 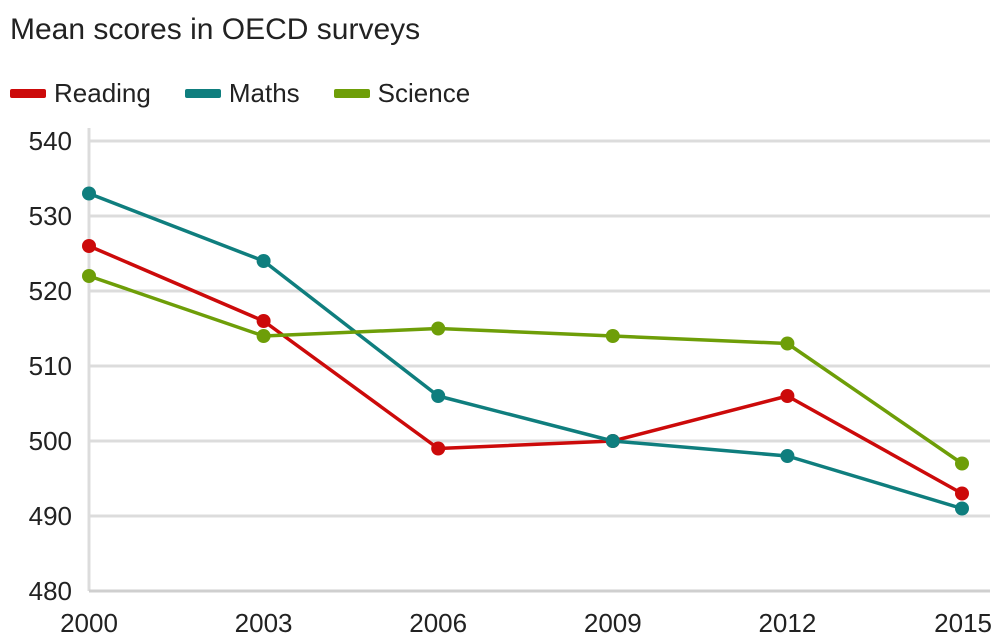 I want to click on legend-swatch-science, so click(x=351, y=93).